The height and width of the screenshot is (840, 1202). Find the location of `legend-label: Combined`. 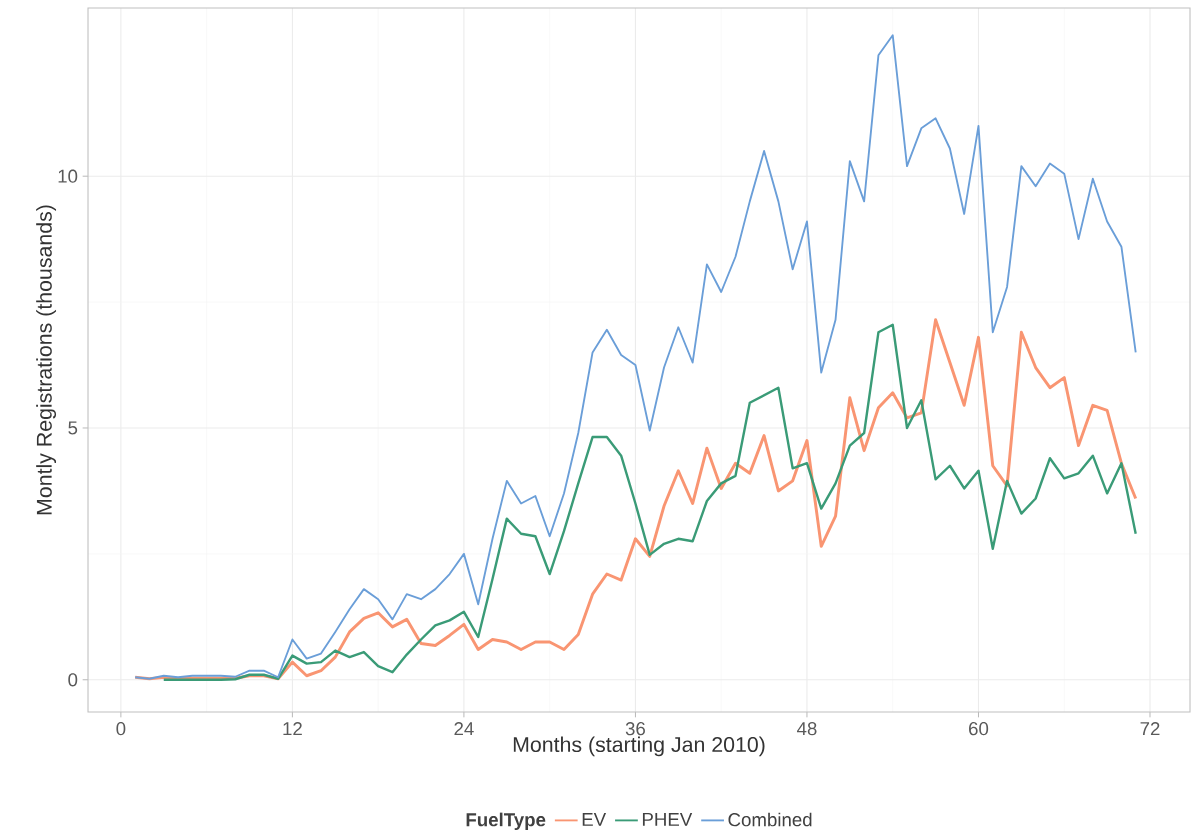

legend-label: Combined is located at coordinates (770, 819).